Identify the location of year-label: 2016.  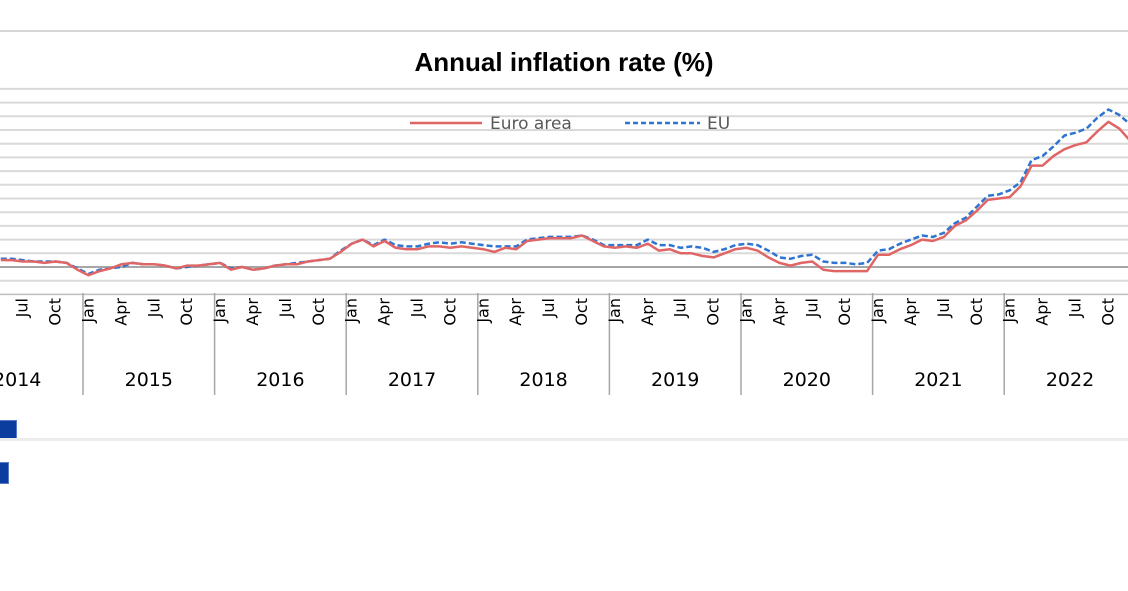
(280, 380).